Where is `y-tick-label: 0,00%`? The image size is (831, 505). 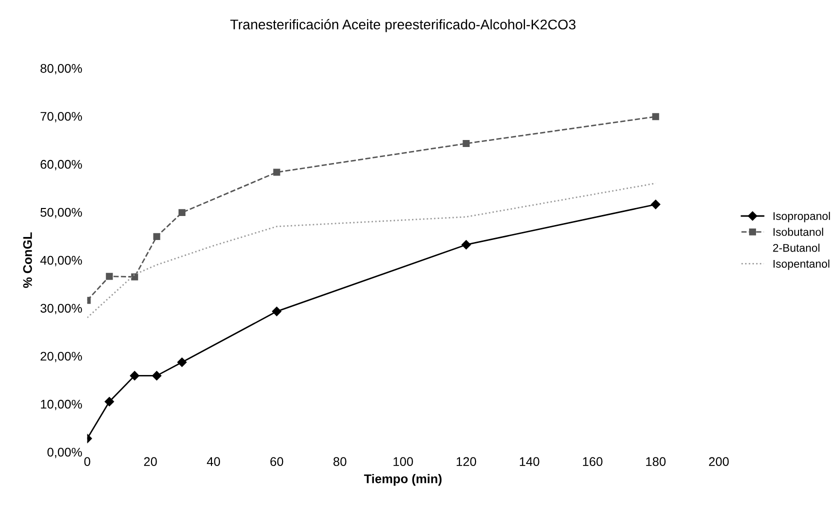 y-tick-label: 0,00% is located at coordinates (64, 453).